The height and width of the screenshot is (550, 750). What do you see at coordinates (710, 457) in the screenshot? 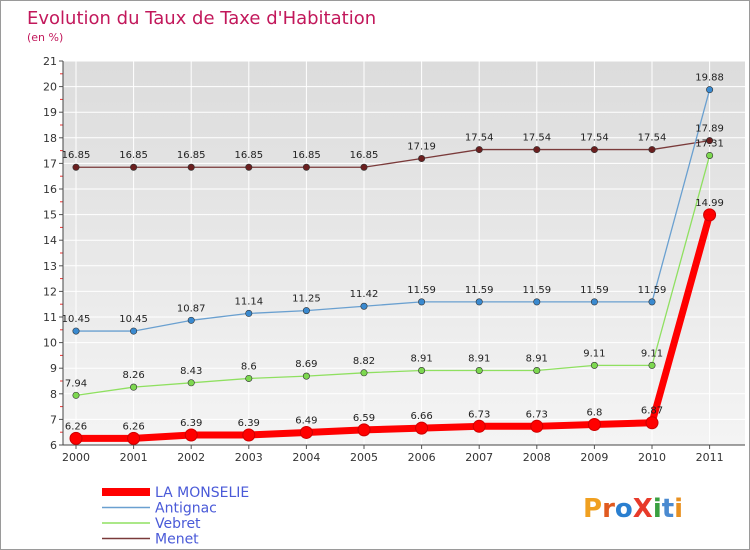
I see `x-tick-label: 2011` at bounding box center [710, 457].